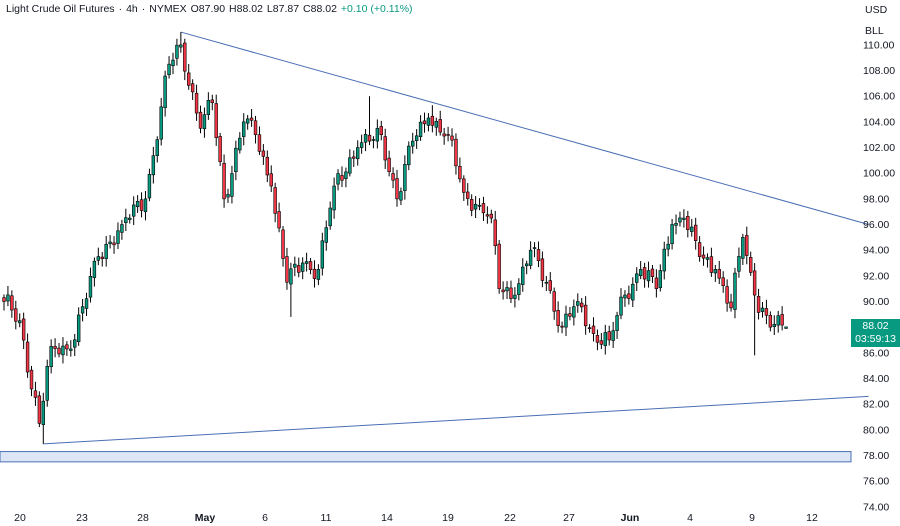  I want to click on last-price-tag: 88.02 03:59:13, so click(875, 332).